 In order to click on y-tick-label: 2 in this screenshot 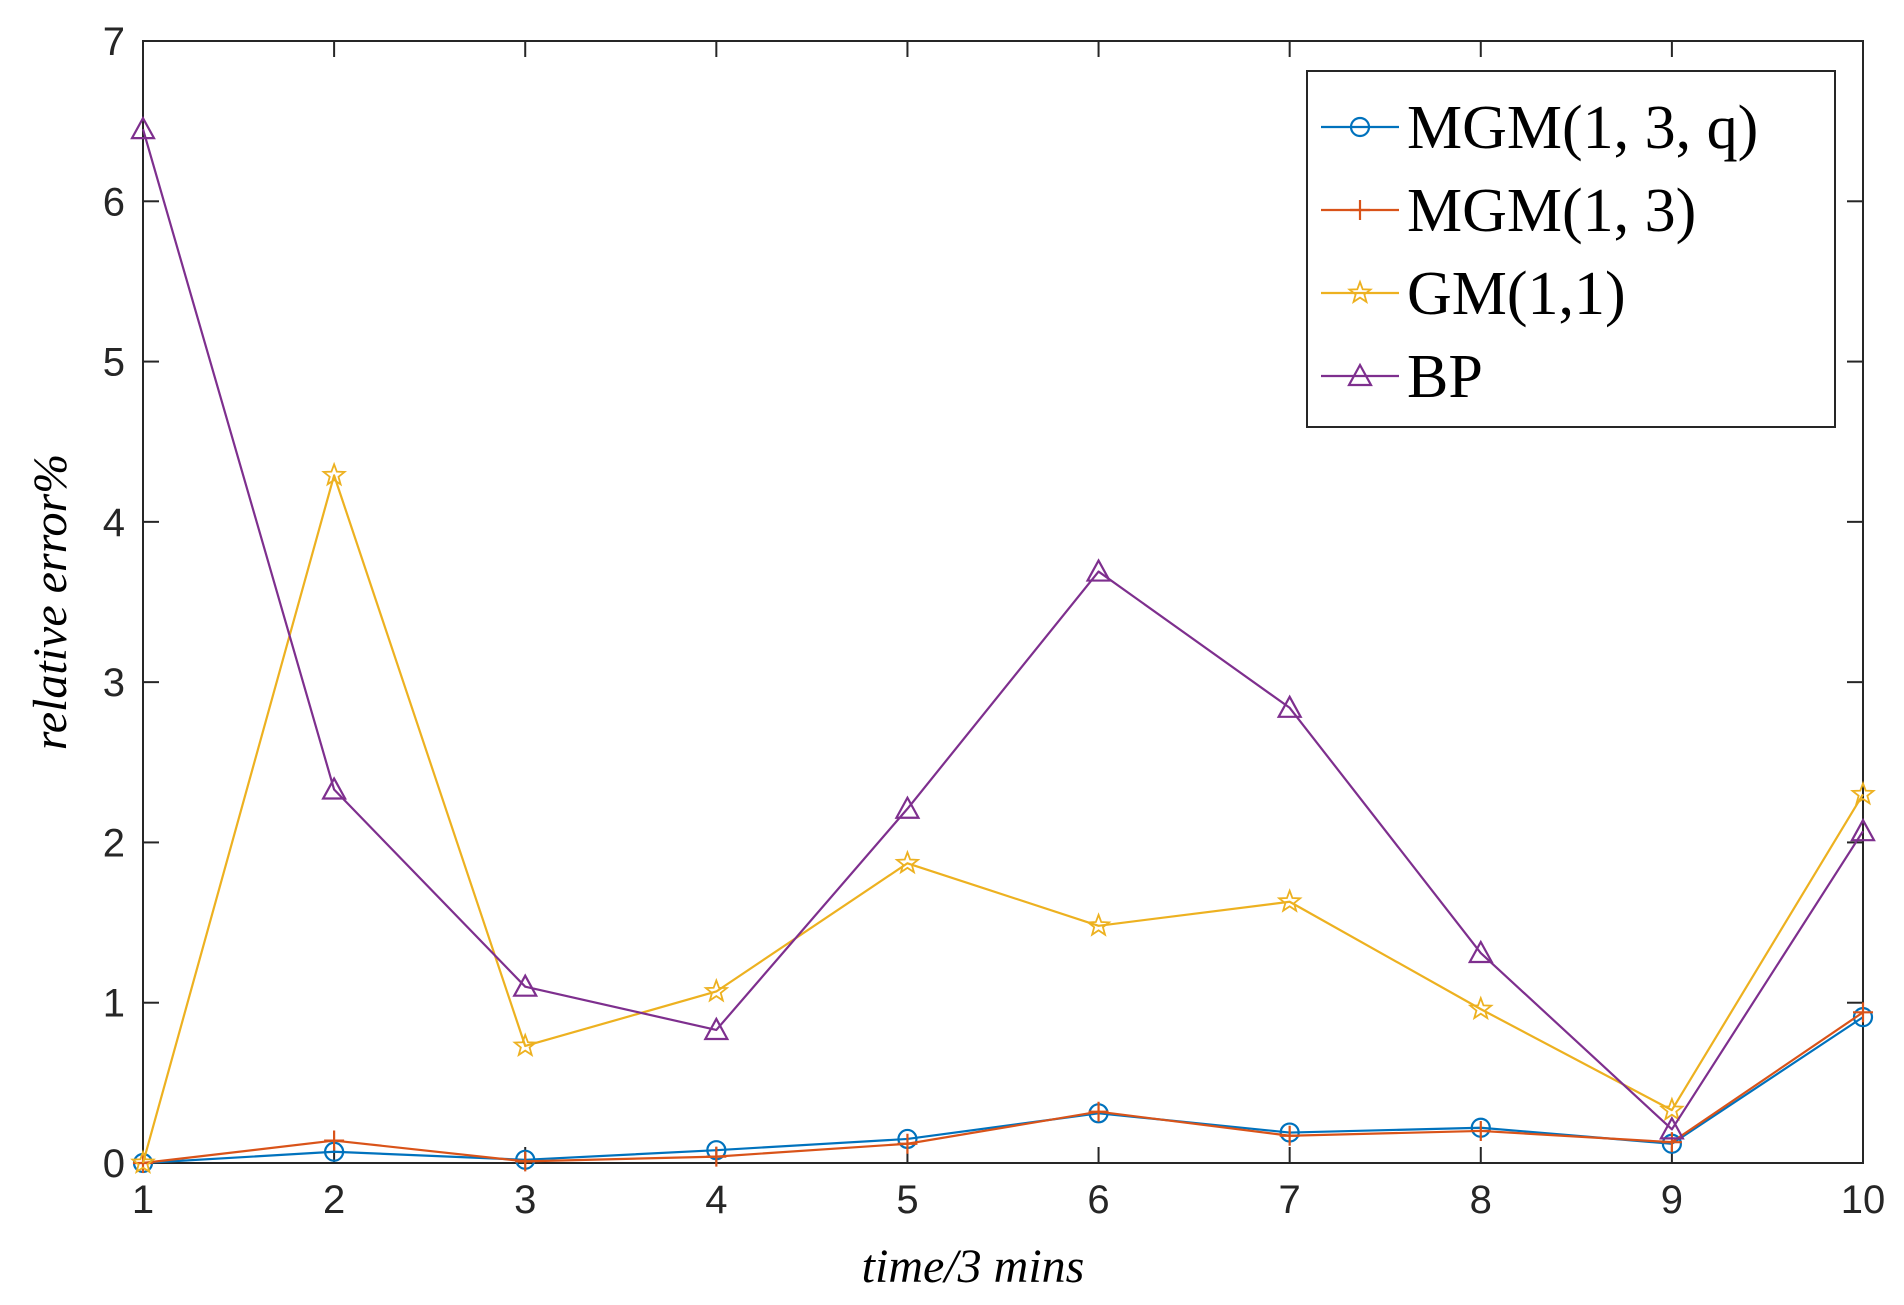, I will do `click(114, 843)`.